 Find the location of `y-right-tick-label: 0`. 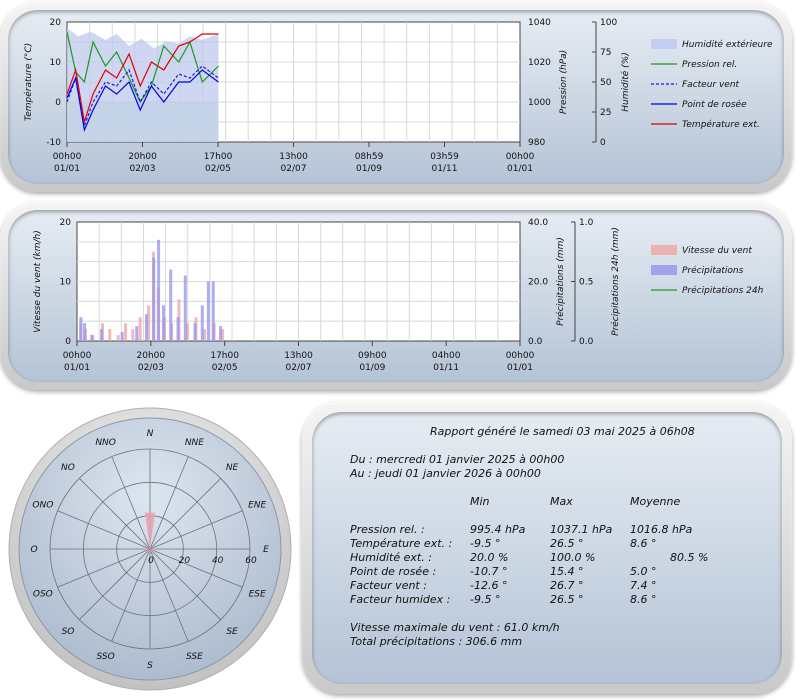

y-right-tick-label: 0 is located at coordinates (603, 143).